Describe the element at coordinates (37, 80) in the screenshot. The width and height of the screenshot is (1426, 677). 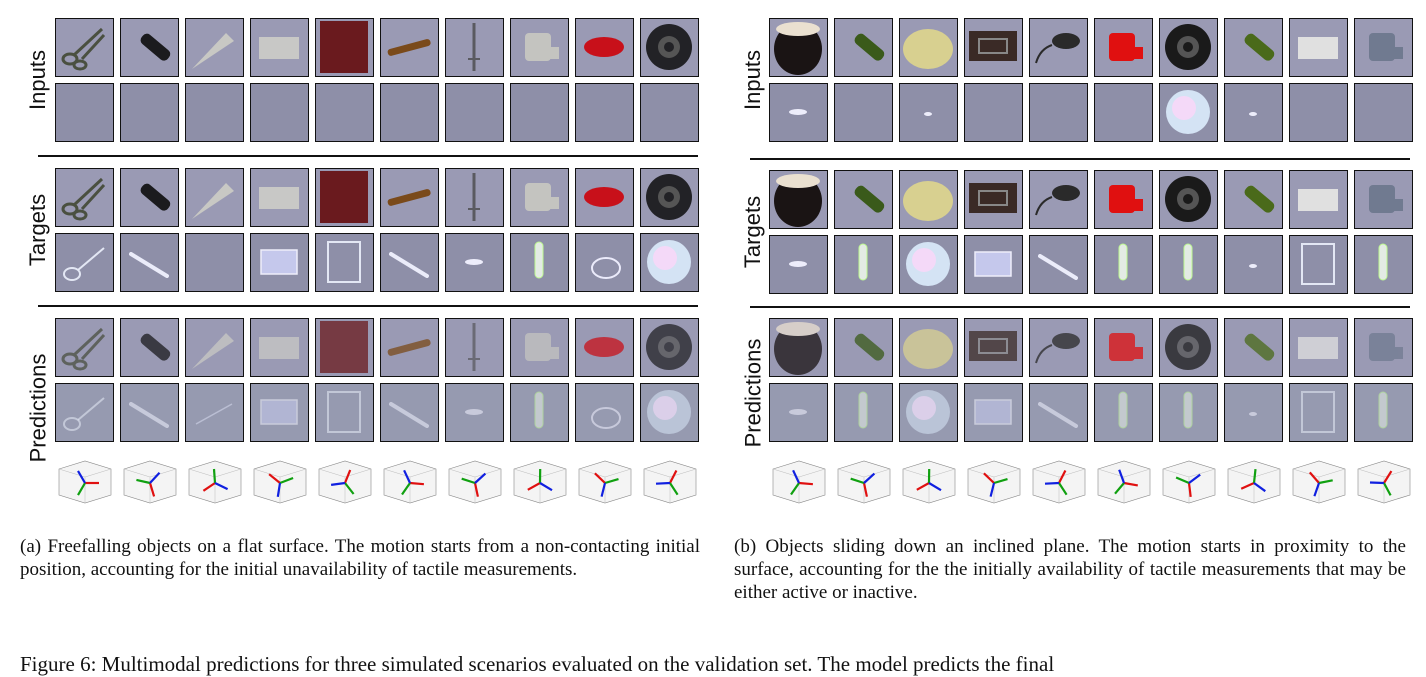
I see `row-label-inputs: Inputs` at that location.